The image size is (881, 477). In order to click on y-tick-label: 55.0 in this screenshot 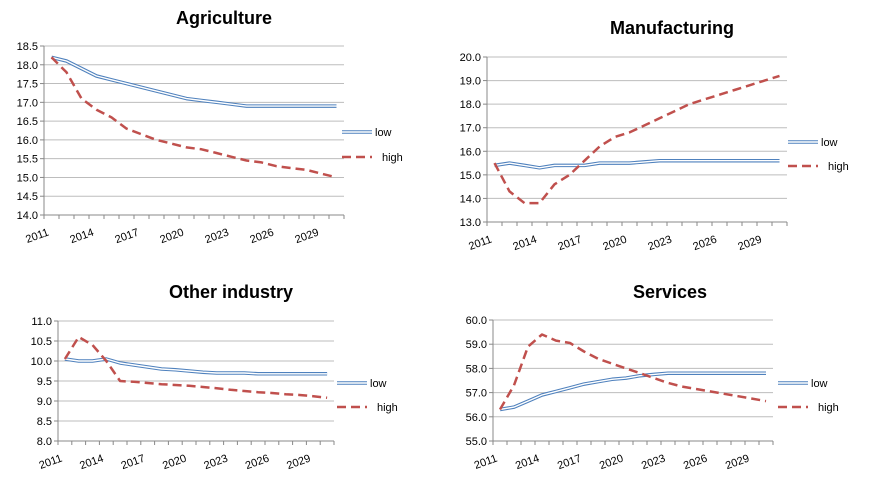, I will do `click(476, 442)`.